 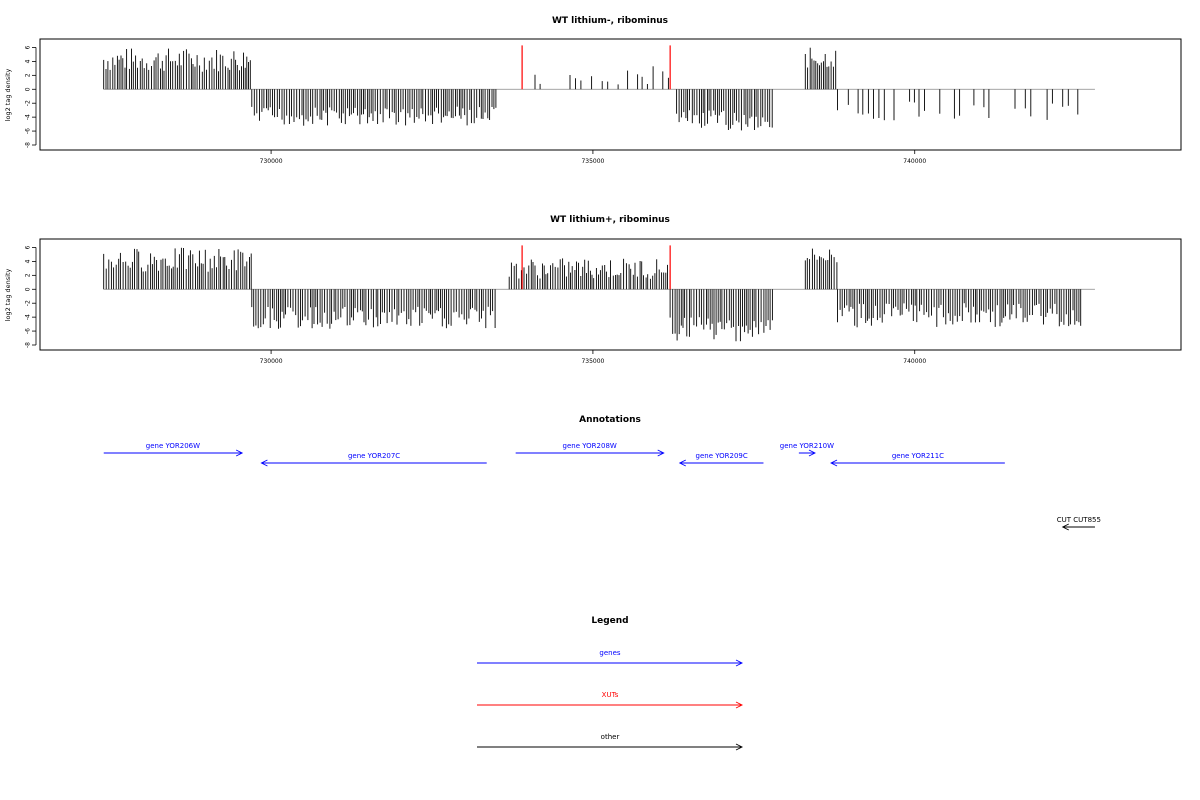 I want to click on feature-label: gene YOR211C, so click(x=918, y=456).